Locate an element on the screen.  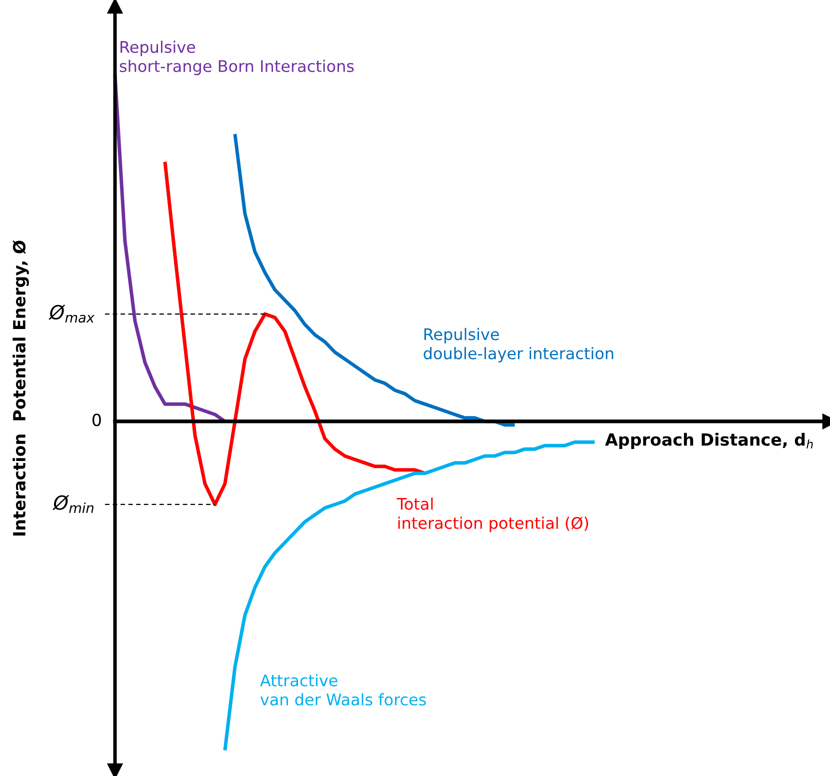
ref-line-label: 0 is located at coordinates (96, 420).